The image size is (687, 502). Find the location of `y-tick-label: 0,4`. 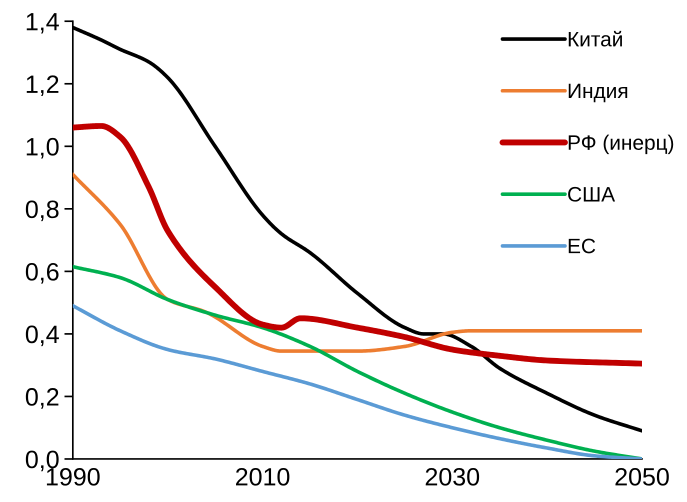

y-tick-label: 0,4 is located at coordinates (42, 336).